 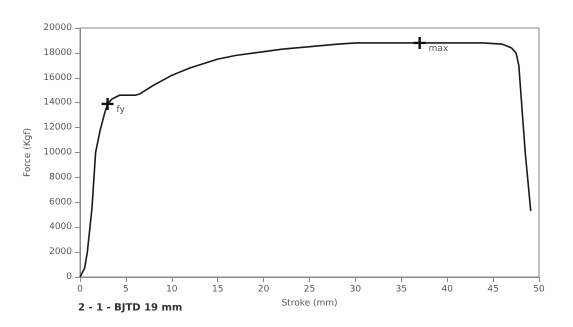 I want to click on annotation: max, so click(x=438, y=49).